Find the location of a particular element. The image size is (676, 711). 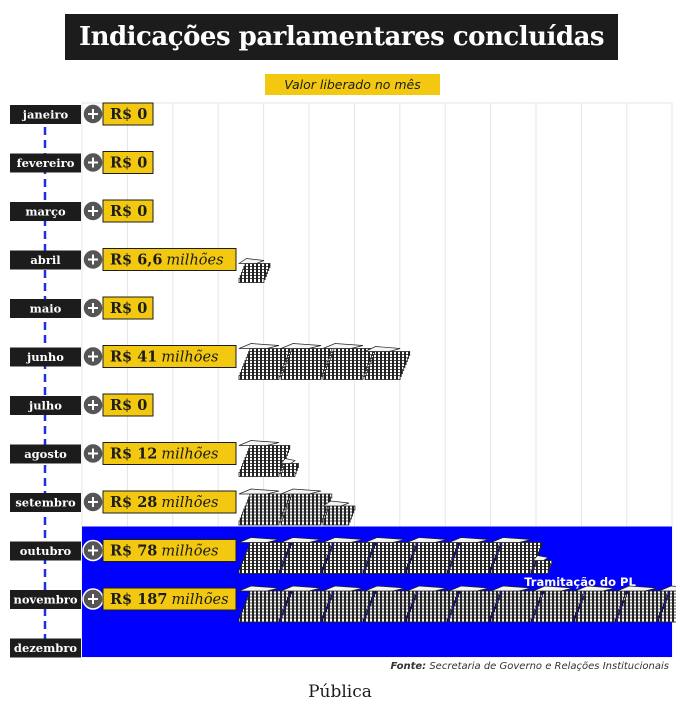

value-label-box is located at coordinates (169, 502).